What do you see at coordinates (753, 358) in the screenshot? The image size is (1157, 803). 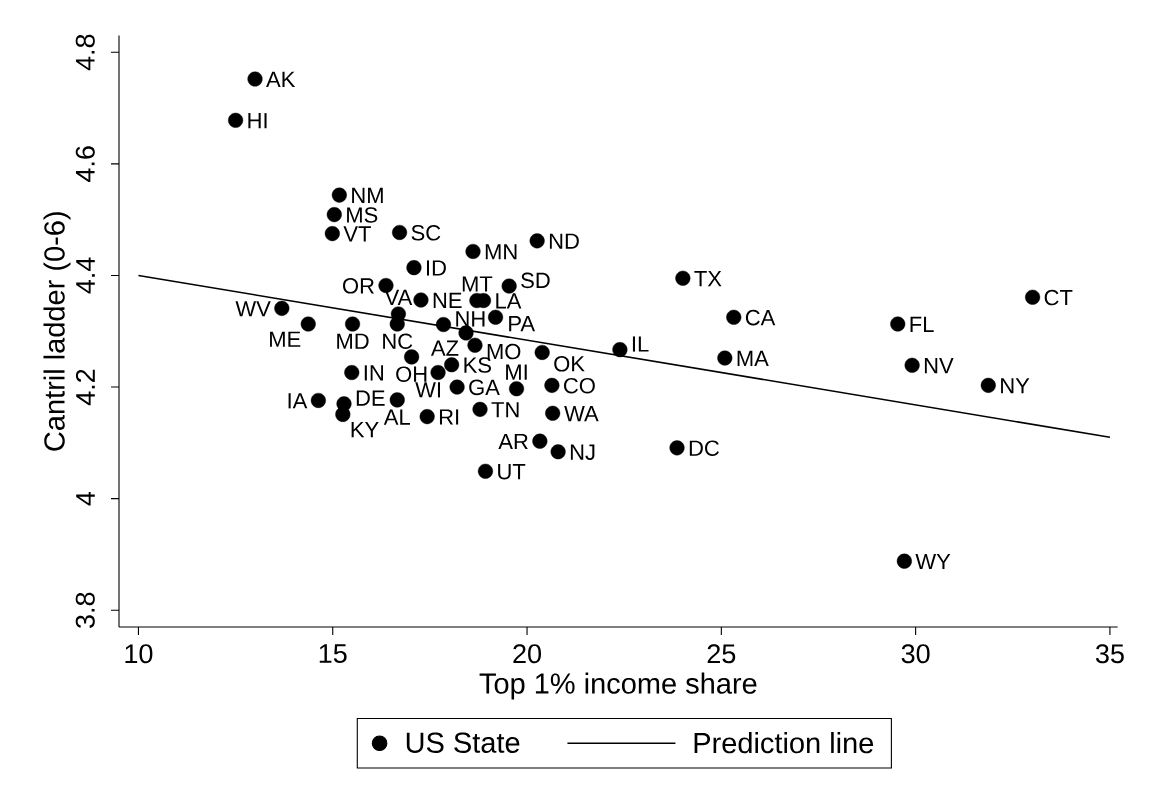 I see `annotation: MA` at bounding box center [753, 358].